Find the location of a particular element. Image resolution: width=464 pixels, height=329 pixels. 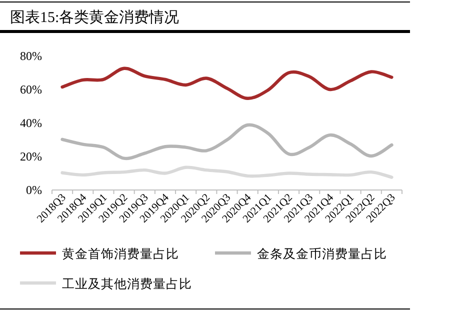

chart-title: 图表15:各类黄金消费情况 is located at coordinates (95, 17).